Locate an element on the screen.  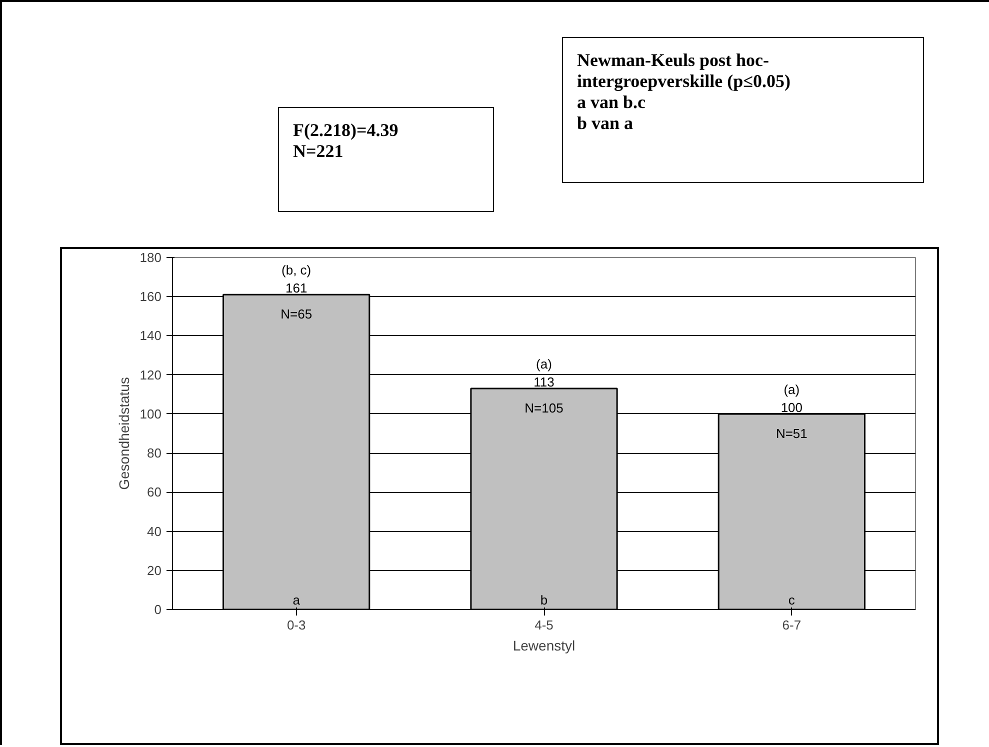
x-tick-label: 0-3 is located at coordinates (296, 625).